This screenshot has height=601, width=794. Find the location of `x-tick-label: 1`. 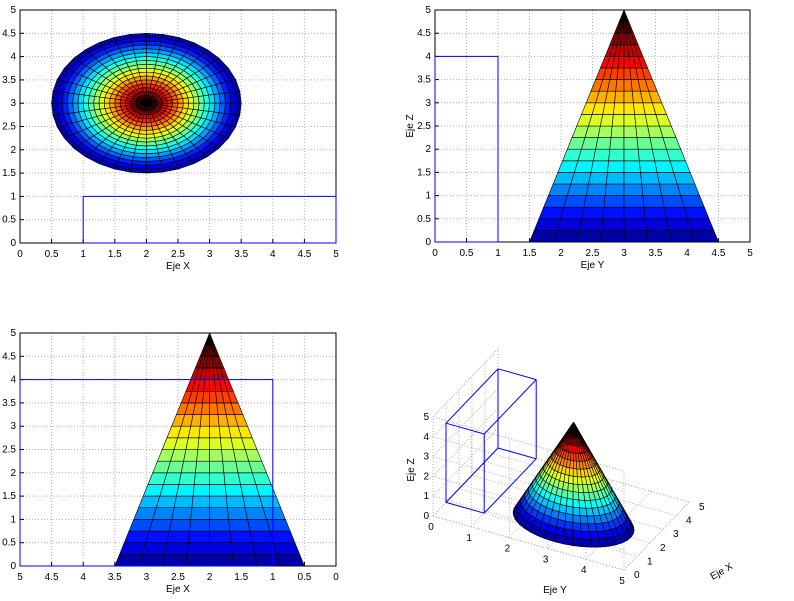

x-tick-label: 1 is located at coordinates (83, 254).